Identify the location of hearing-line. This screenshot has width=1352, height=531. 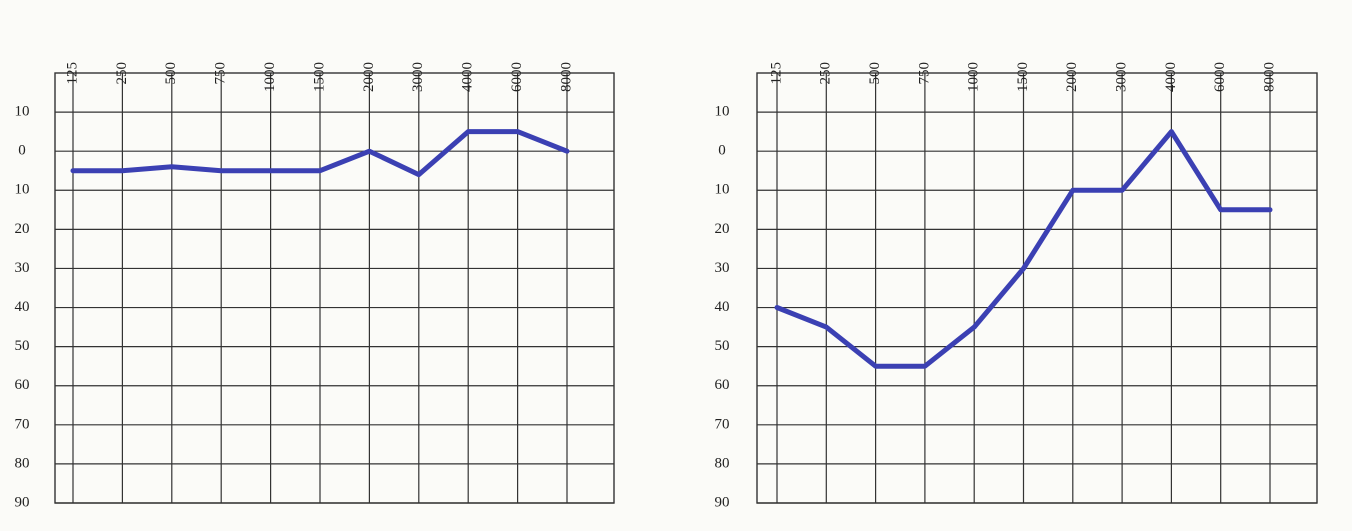
(320, 153).